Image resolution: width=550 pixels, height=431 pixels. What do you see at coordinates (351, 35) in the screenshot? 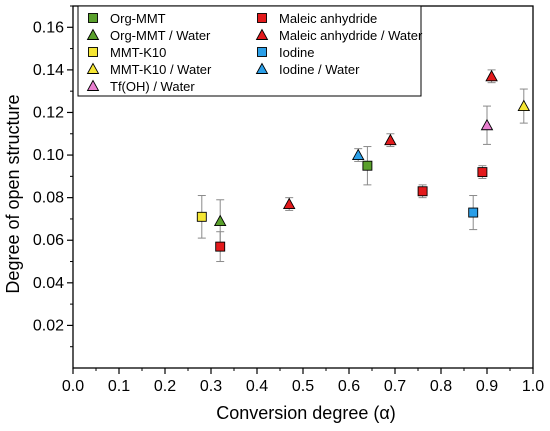
I see `legend-label: Maleic anhydride / Water` at bounding box center [351, 35].